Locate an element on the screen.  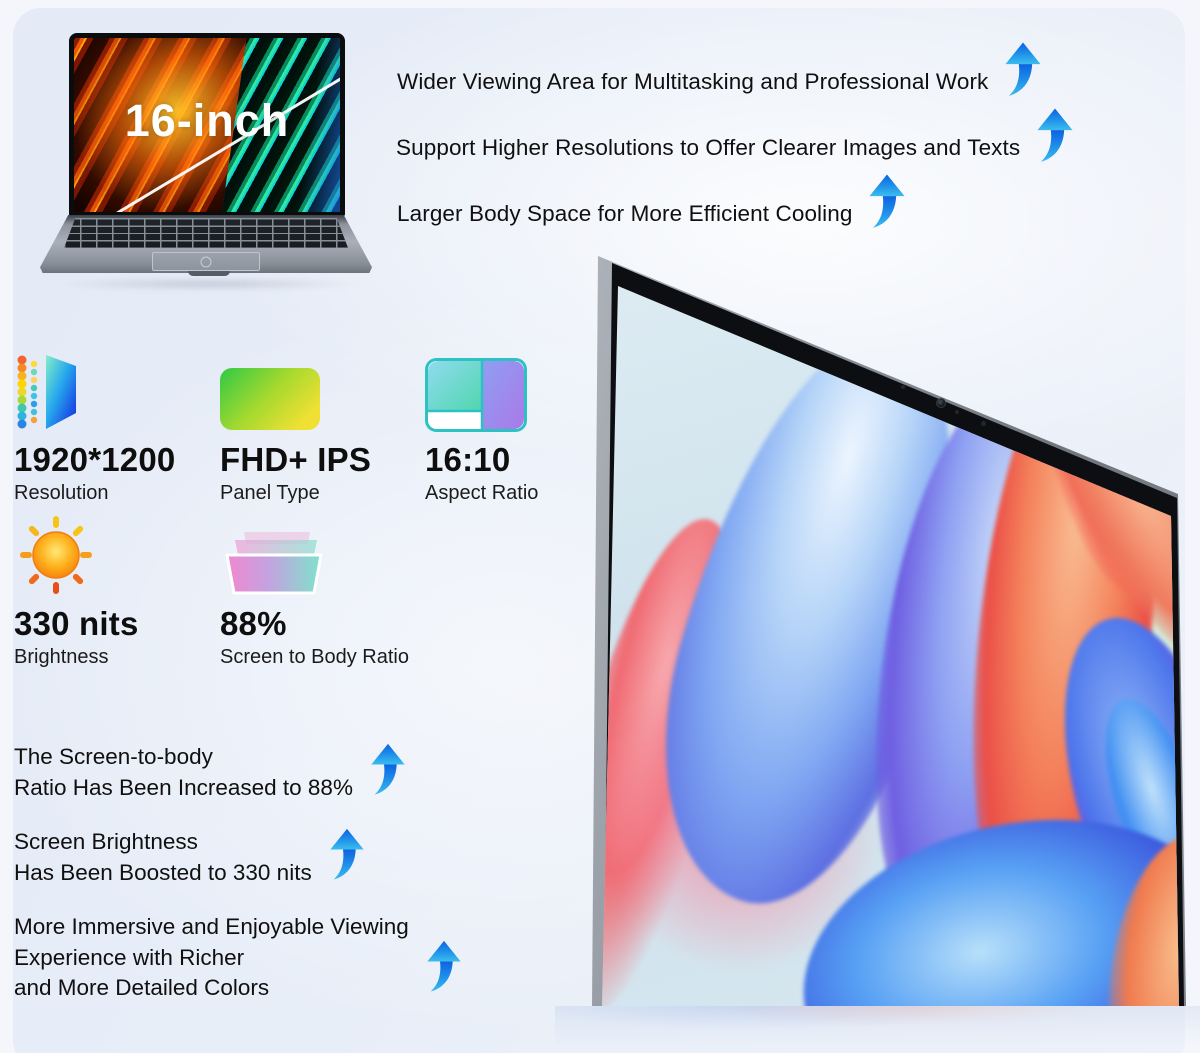
laptop-base is located at coordinates (206, 244).